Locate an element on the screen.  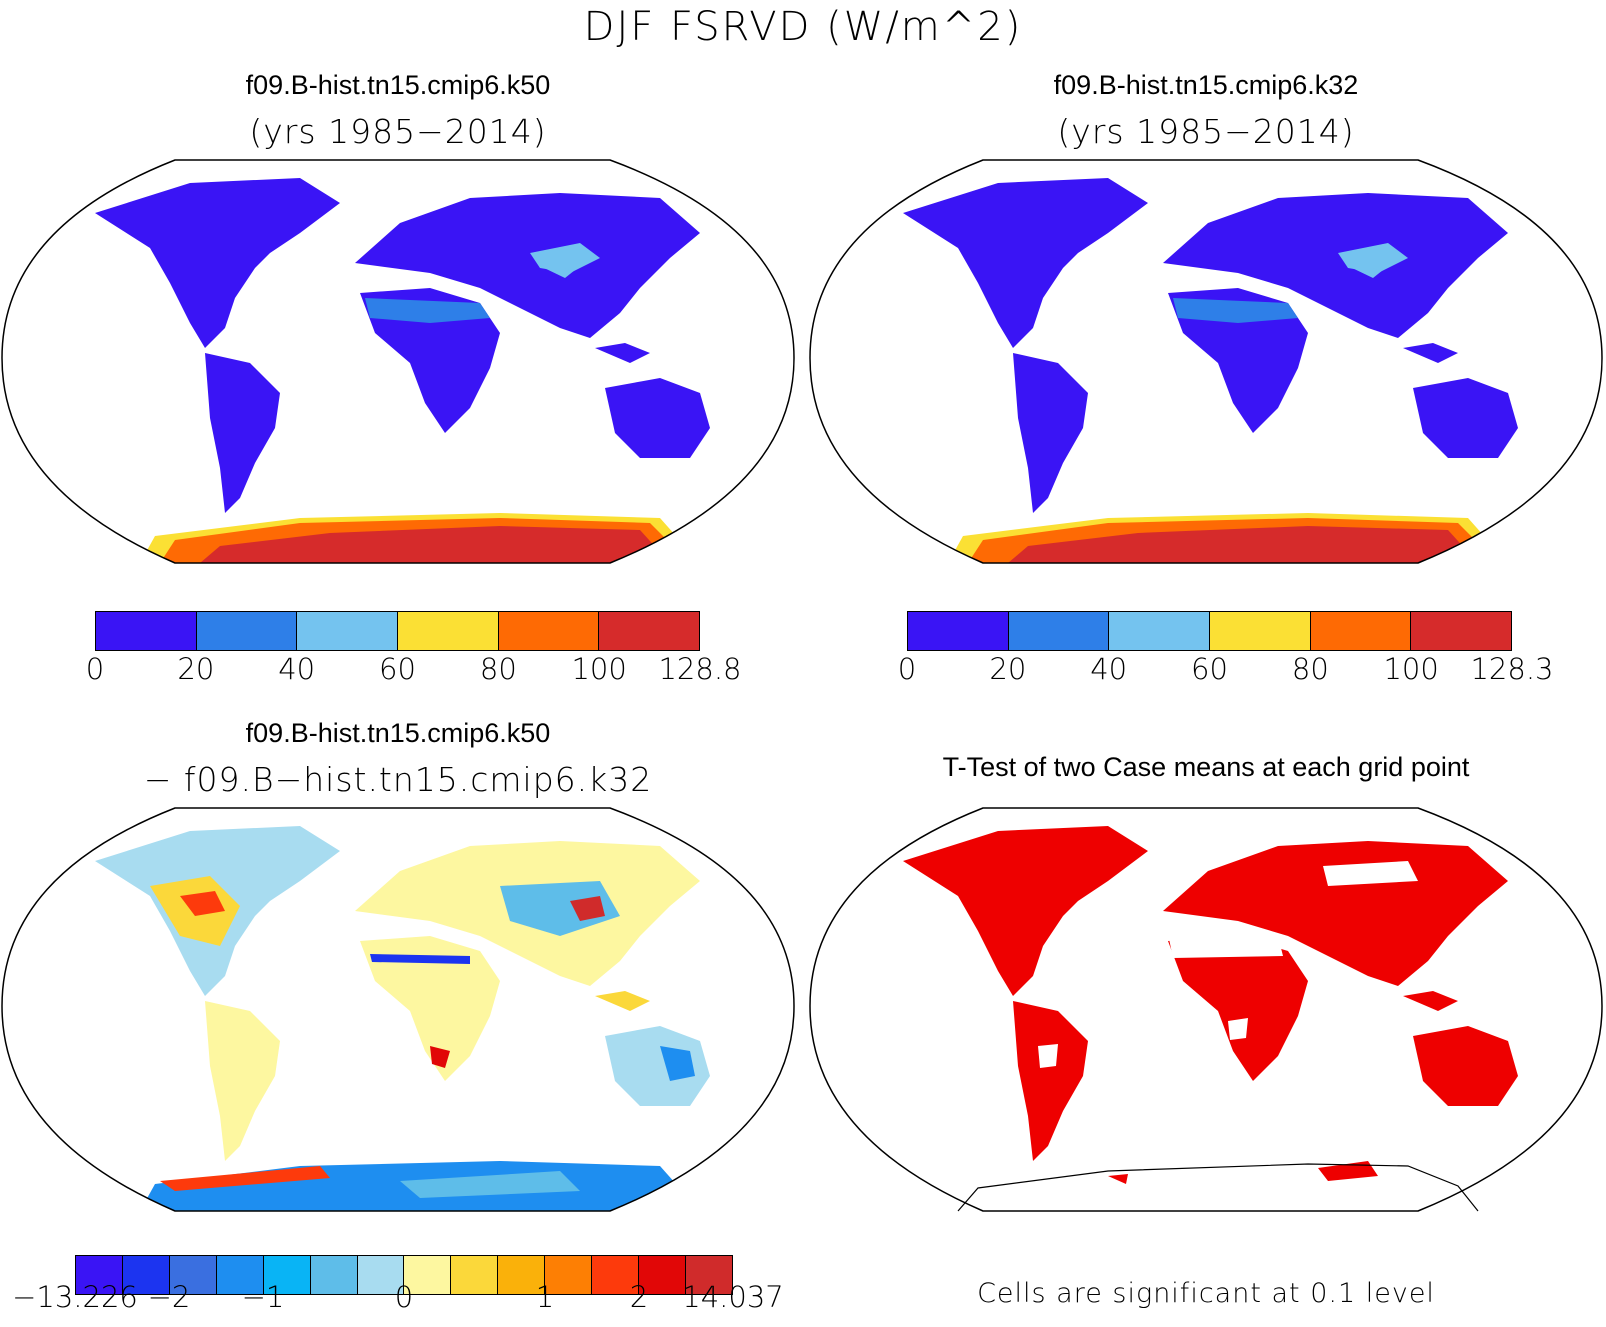
colorbar-top-right-tick-label: 60 is located at coordinates (1209, 669).